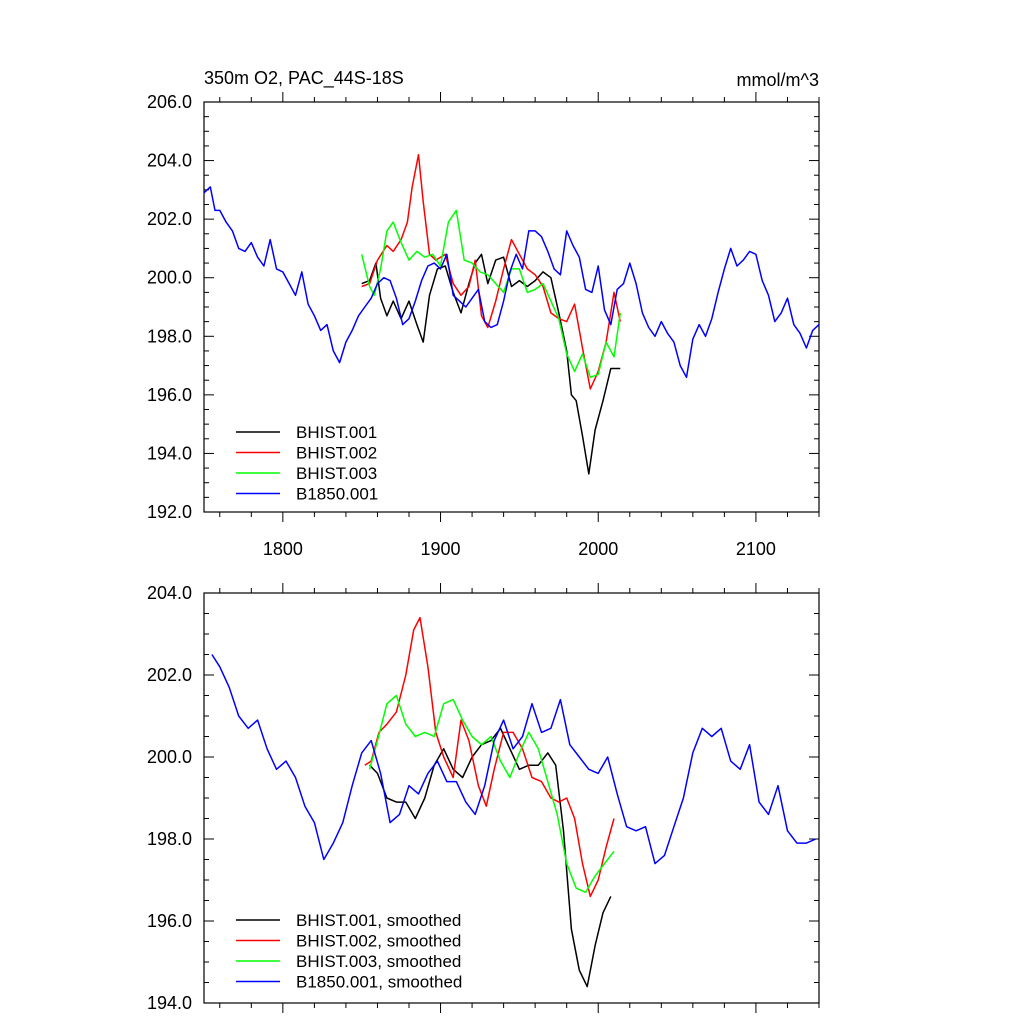  Describe the element at coordinates (336, 453) in the screenshot. I see `top-legend-label: BHIST.002` at that location.